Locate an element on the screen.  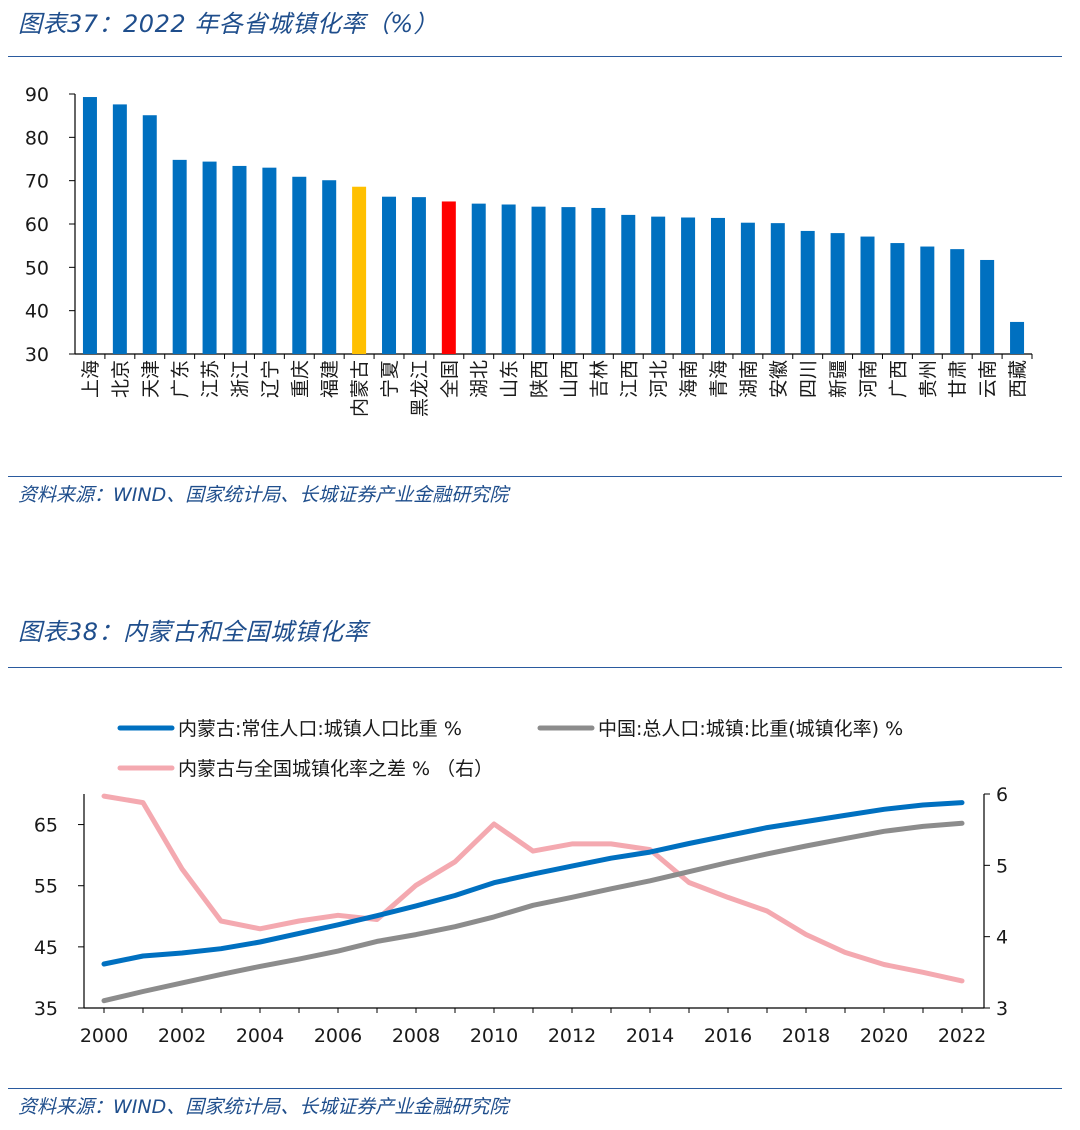
x-tick-label: 江苏 is located at coordinates (211, 379).